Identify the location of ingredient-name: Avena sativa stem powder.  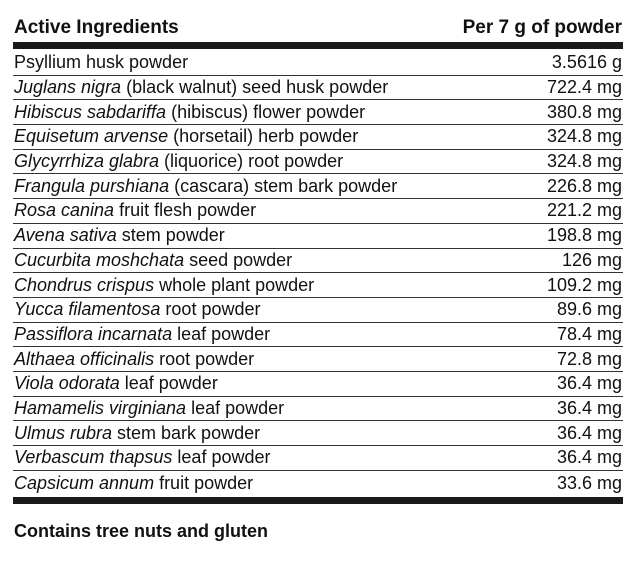
(119, 235).